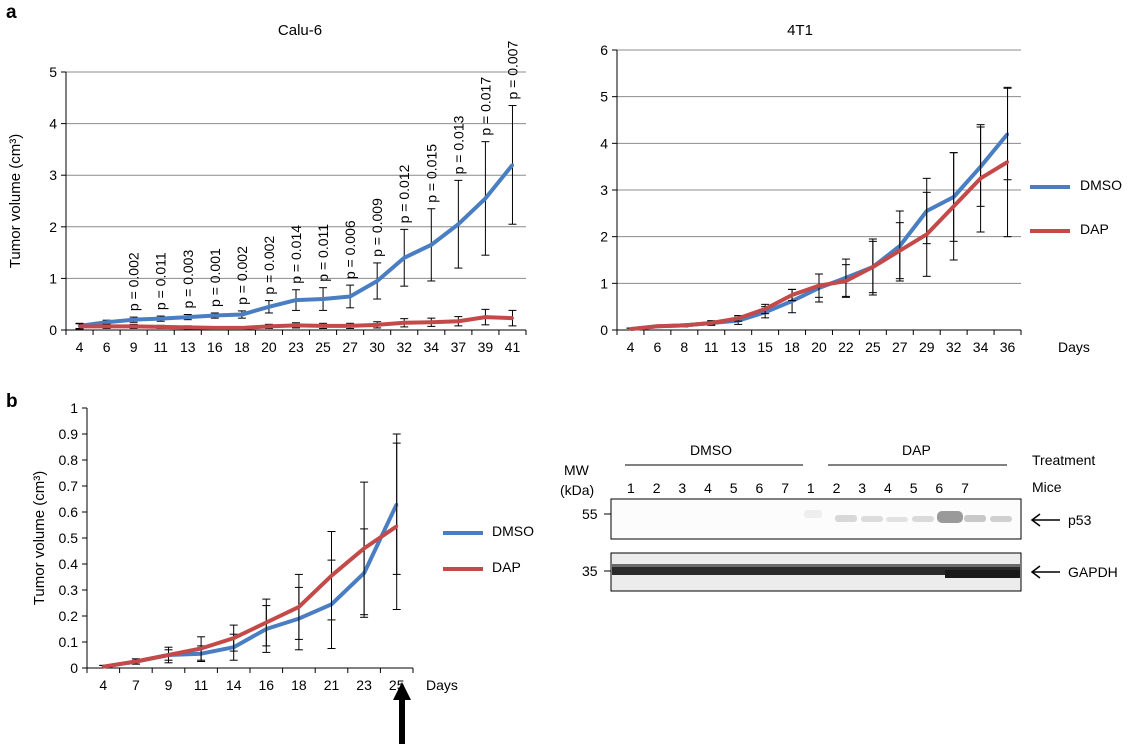  What do you see at coordinates (513, 347) in the screenshot?
I see `x-tick-label: 41` at bounding box center [513, 347].